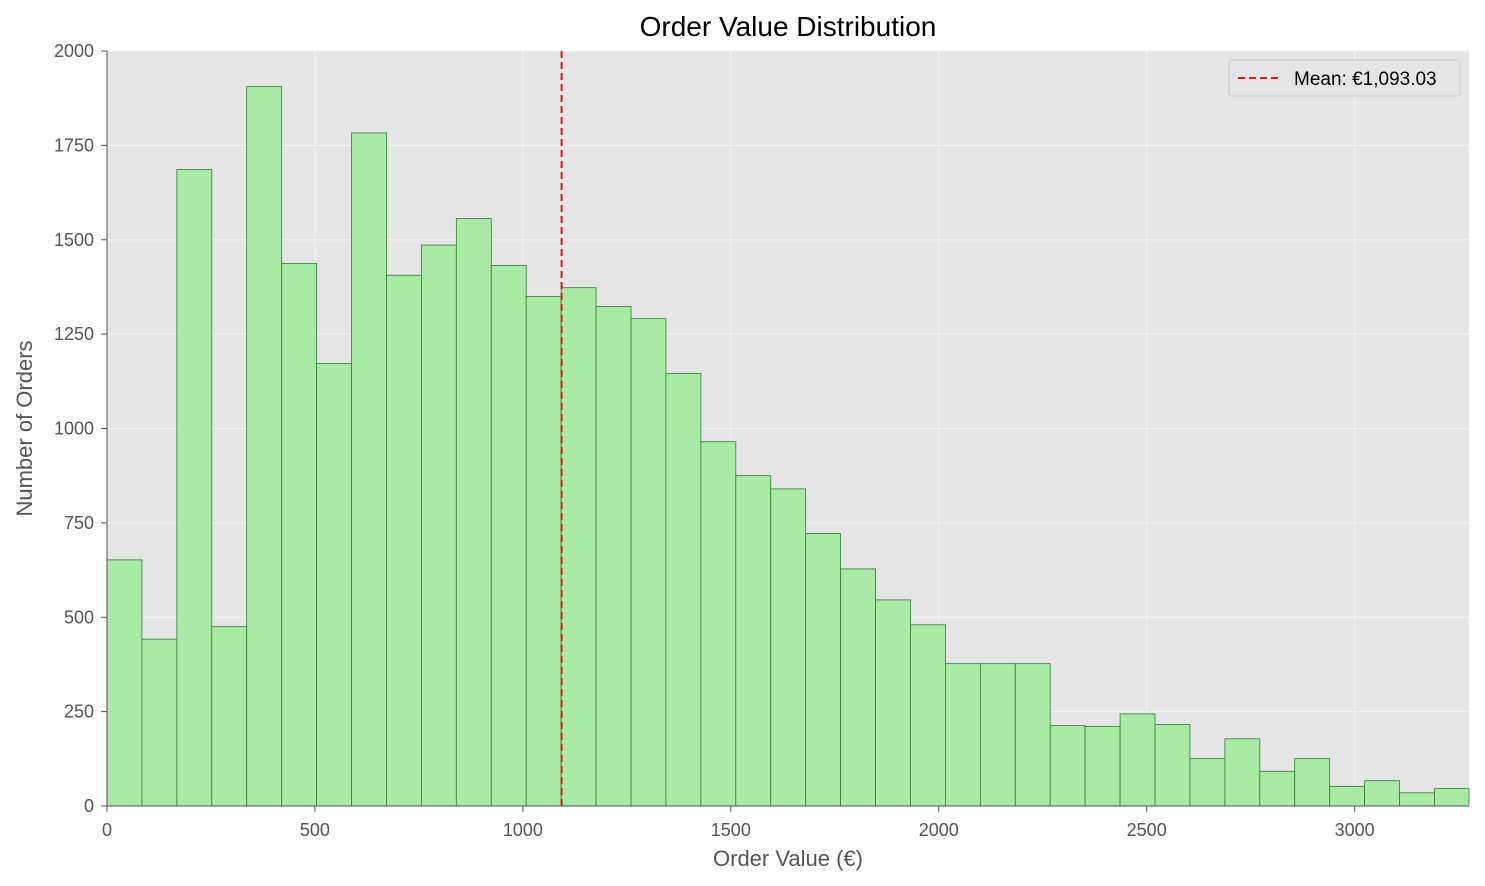  What do you see at coordinates (79, 617) in the screenshot?
I see `y-tick-label: 500` at bounding box center [79, 617].